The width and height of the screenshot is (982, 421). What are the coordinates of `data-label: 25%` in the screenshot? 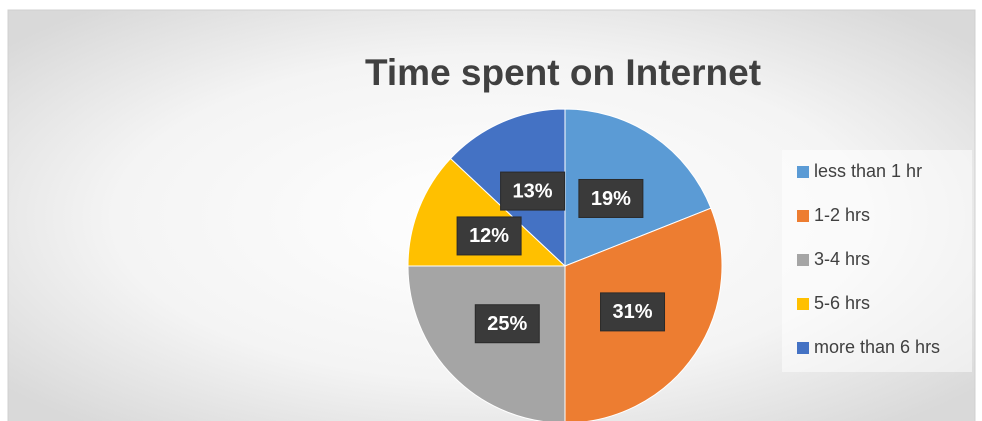 It's located at (507, 324).